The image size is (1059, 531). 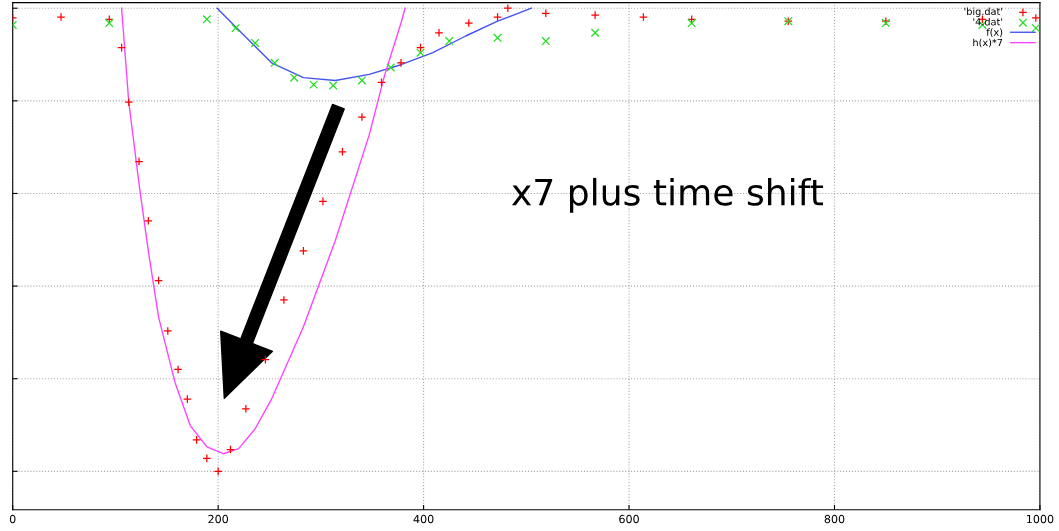 What do you see at coordinates (423, 519) in the screenshot?
I see `x-tick-label: 400` at bounding box center [423, 519].